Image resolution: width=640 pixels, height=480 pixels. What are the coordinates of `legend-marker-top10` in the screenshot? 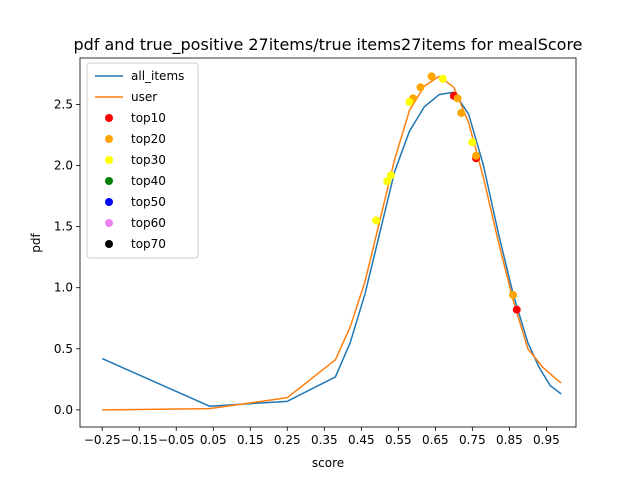 It's located at (109, 118).